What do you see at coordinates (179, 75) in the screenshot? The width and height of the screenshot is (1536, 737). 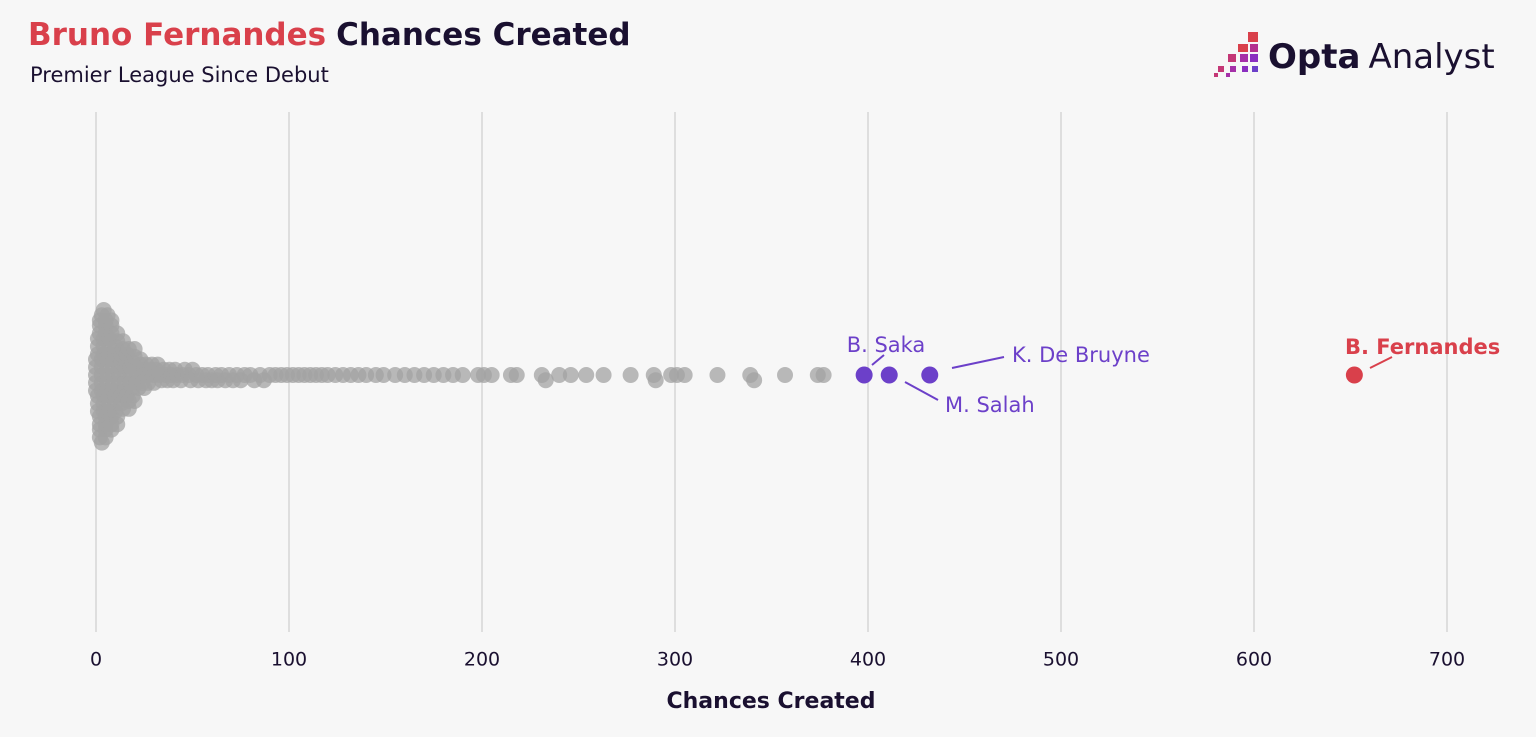 I see `subtitle: Premier League Since Debut` at bounding box center [179, 75].